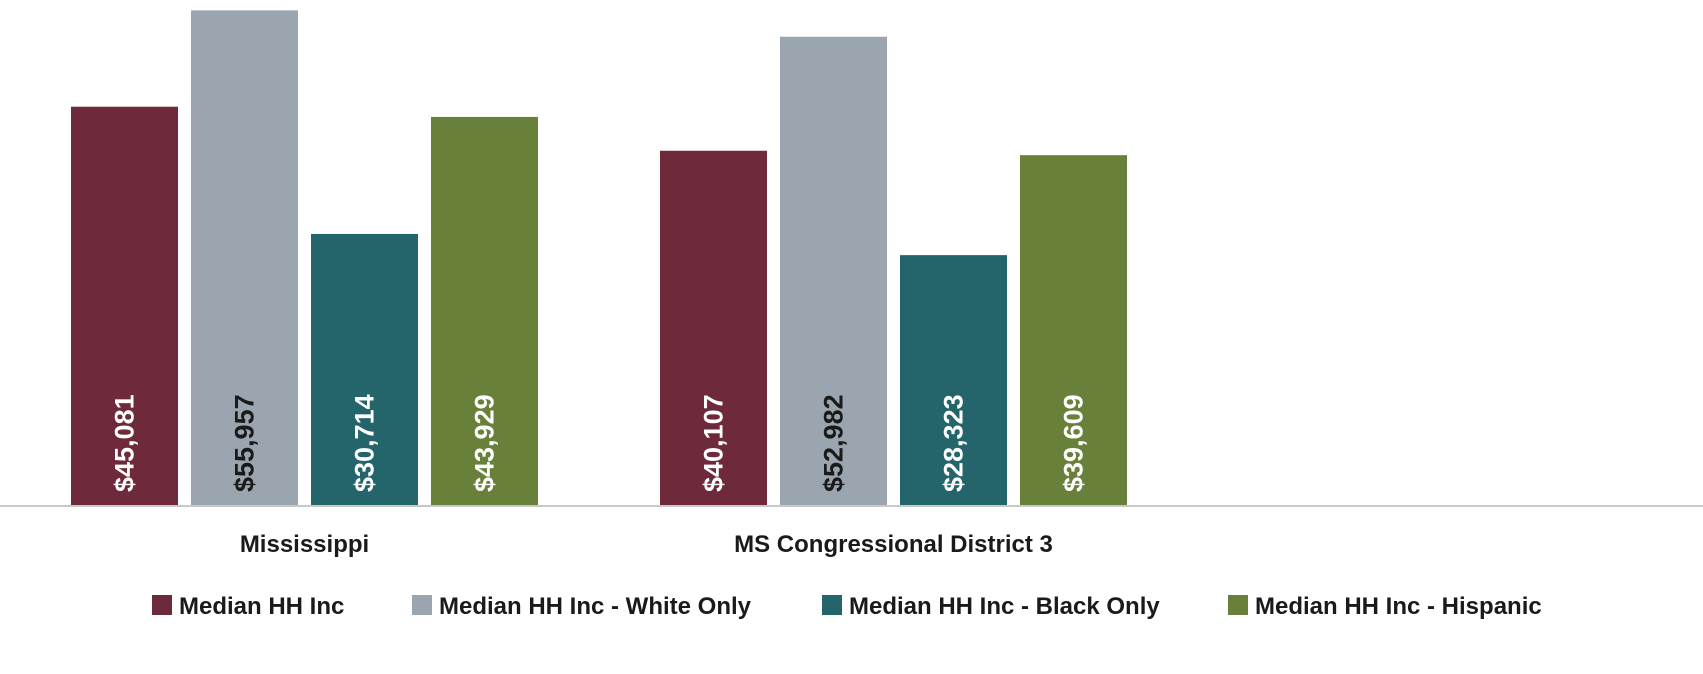  What do you see at coordinates (646, 544) in the screenshot?
I see `category-labels: Mississippi MS Congressional District 3` at bounding box center [646, 544].